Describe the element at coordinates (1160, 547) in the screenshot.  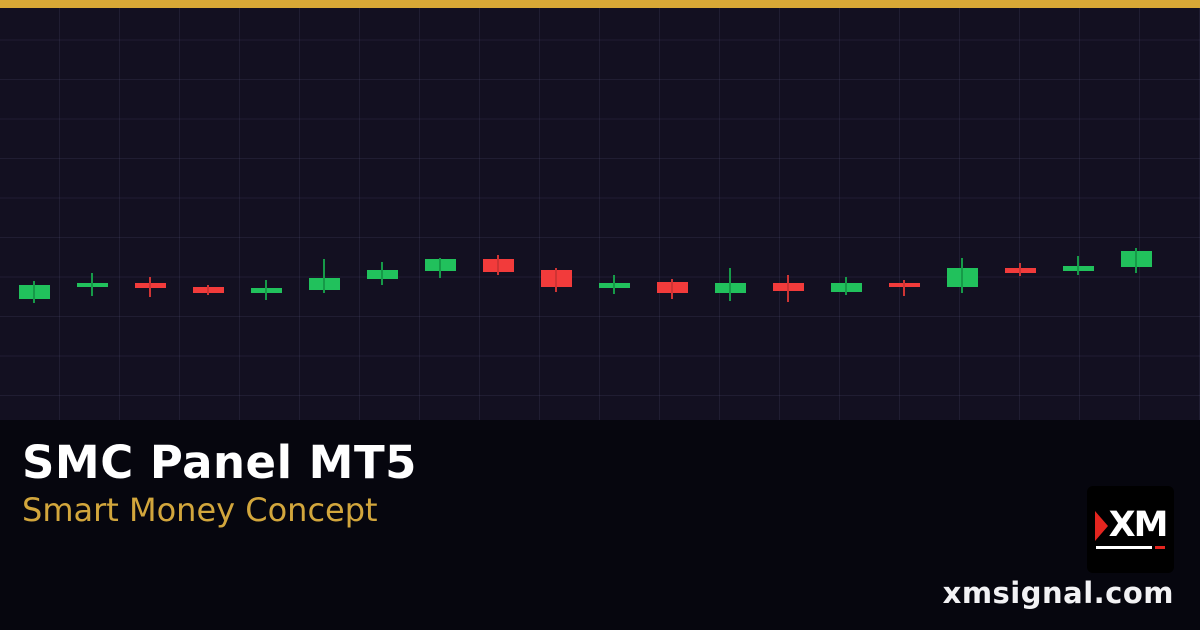
I see `xm-underline-red` at that location.